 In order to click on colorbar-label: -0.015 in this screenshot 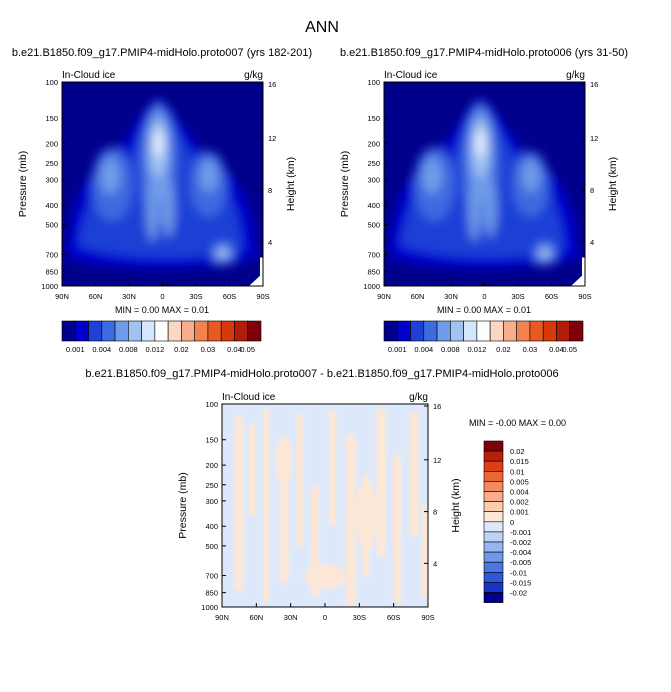, I will do `click(520, 582)`.